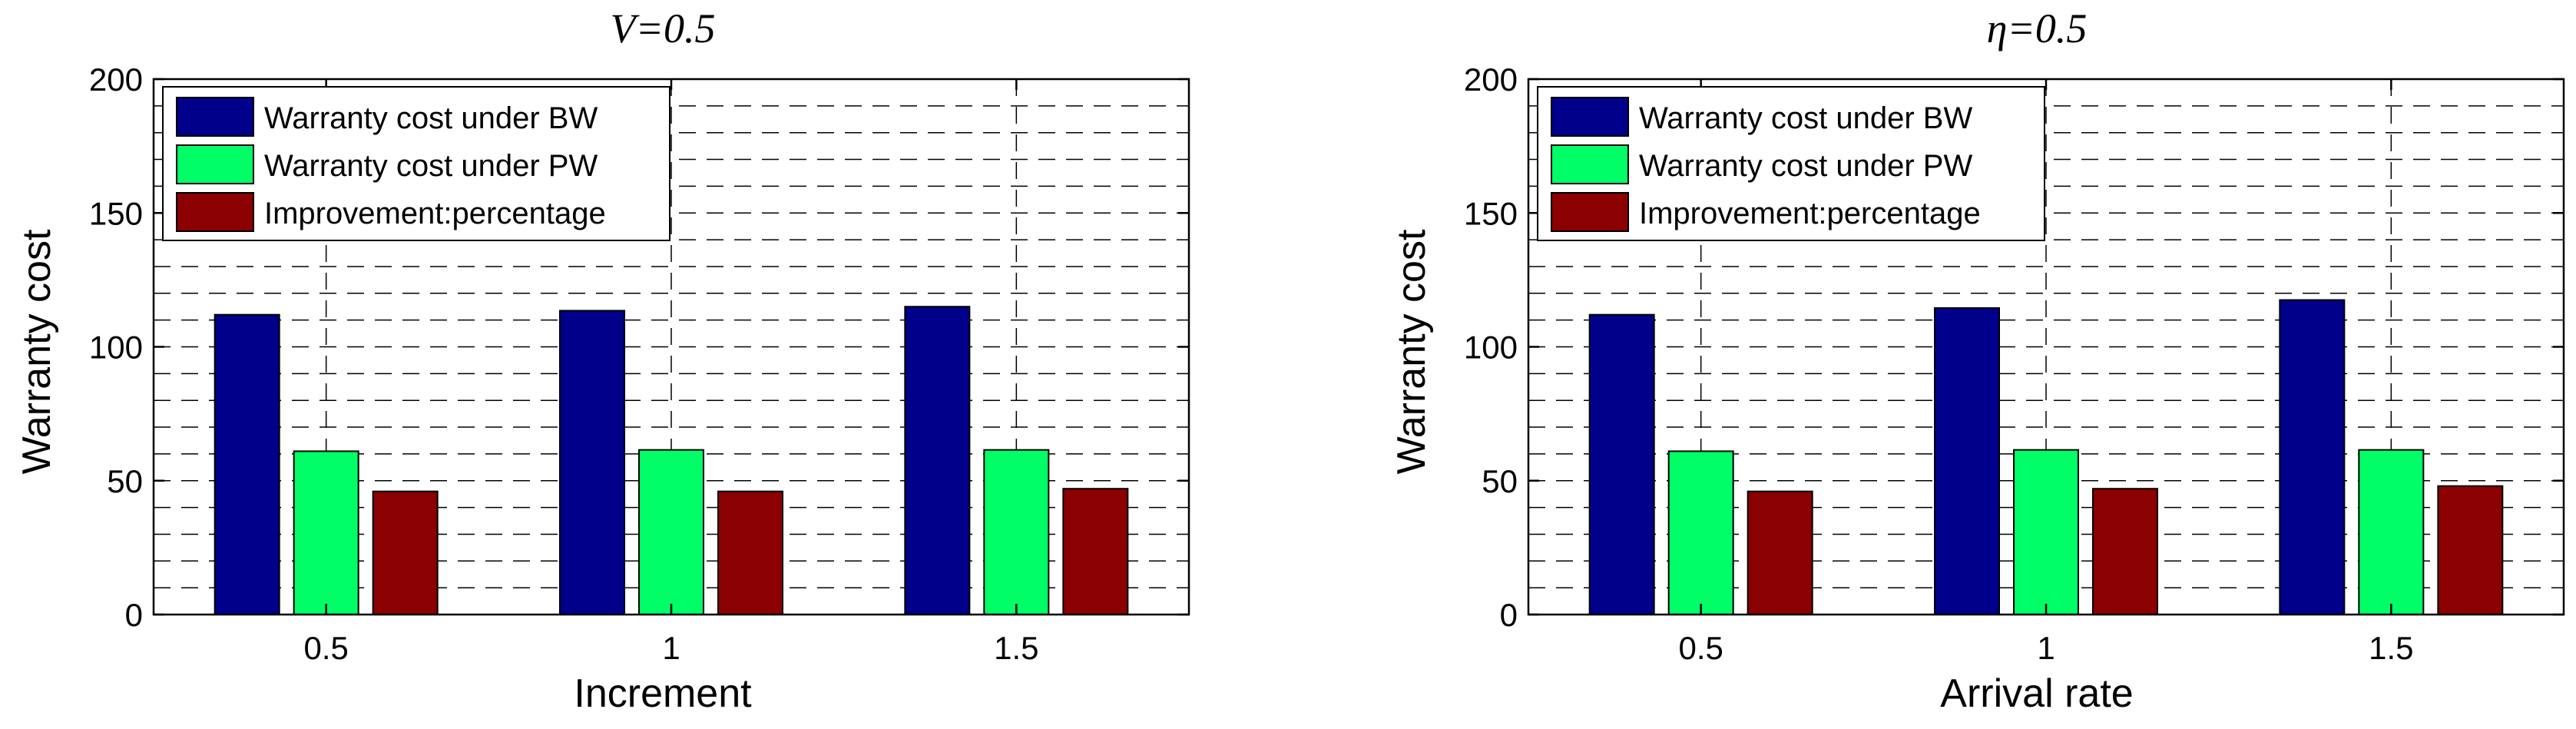 The width and height of the screenshot is (2576, 729). I want to click on x-axis-label: Arrival rate, so click(2037, 693).